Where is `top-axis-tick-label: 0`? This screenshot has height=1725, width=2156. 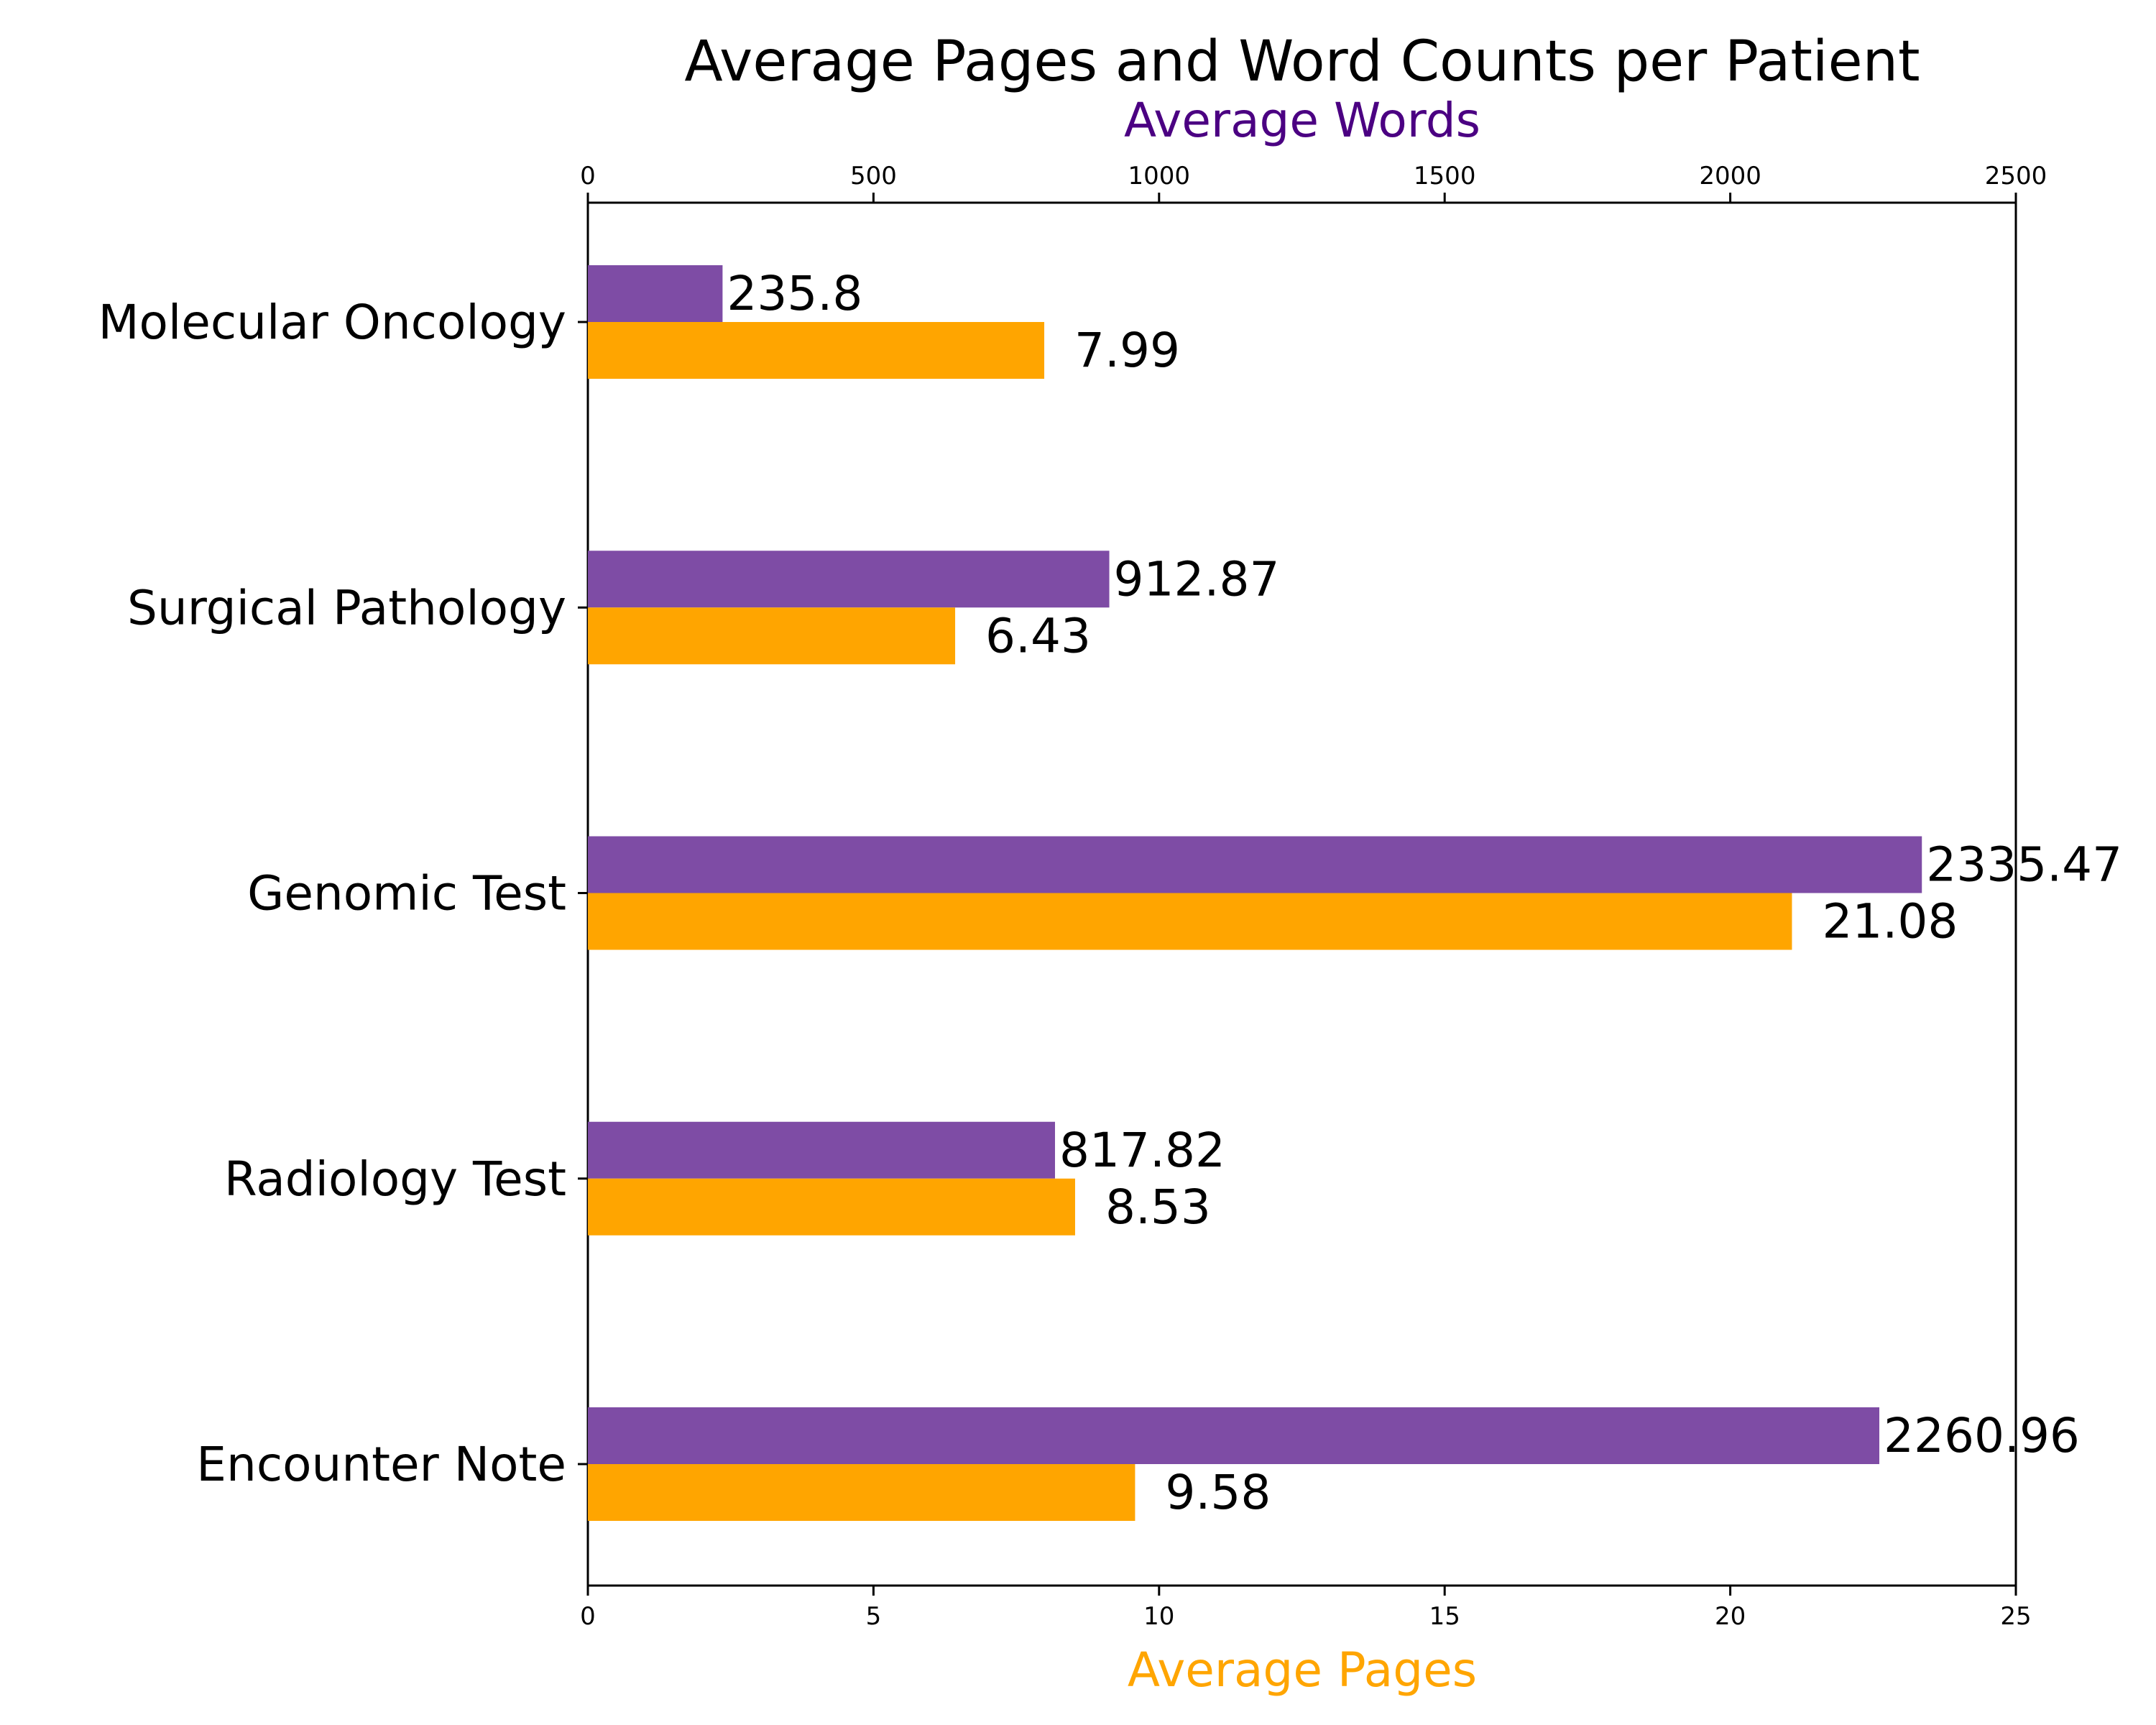 top-axis-tick-label: 0 is located at coordinates (588, 176).